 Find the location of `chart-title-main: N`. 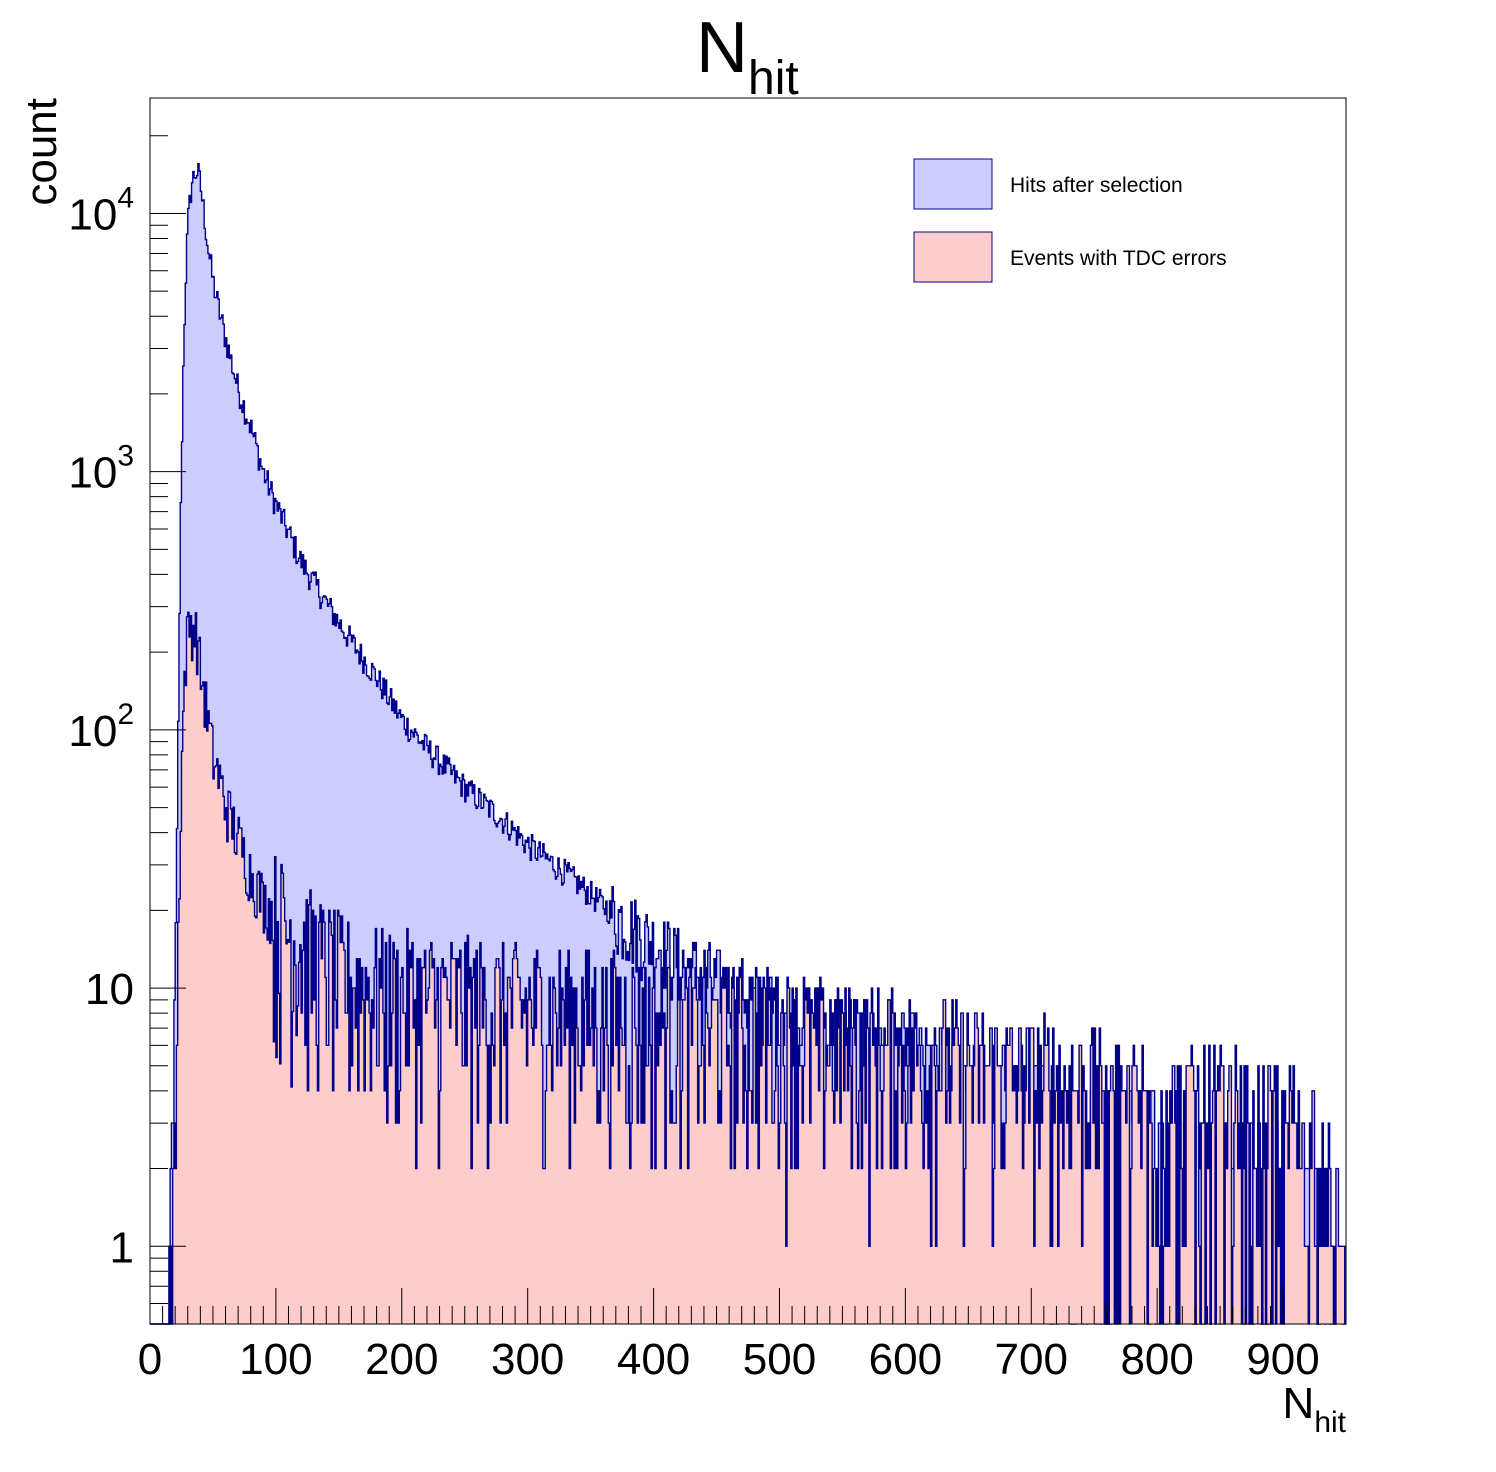

chart-title-main: N is located at coordinates (722, 48).